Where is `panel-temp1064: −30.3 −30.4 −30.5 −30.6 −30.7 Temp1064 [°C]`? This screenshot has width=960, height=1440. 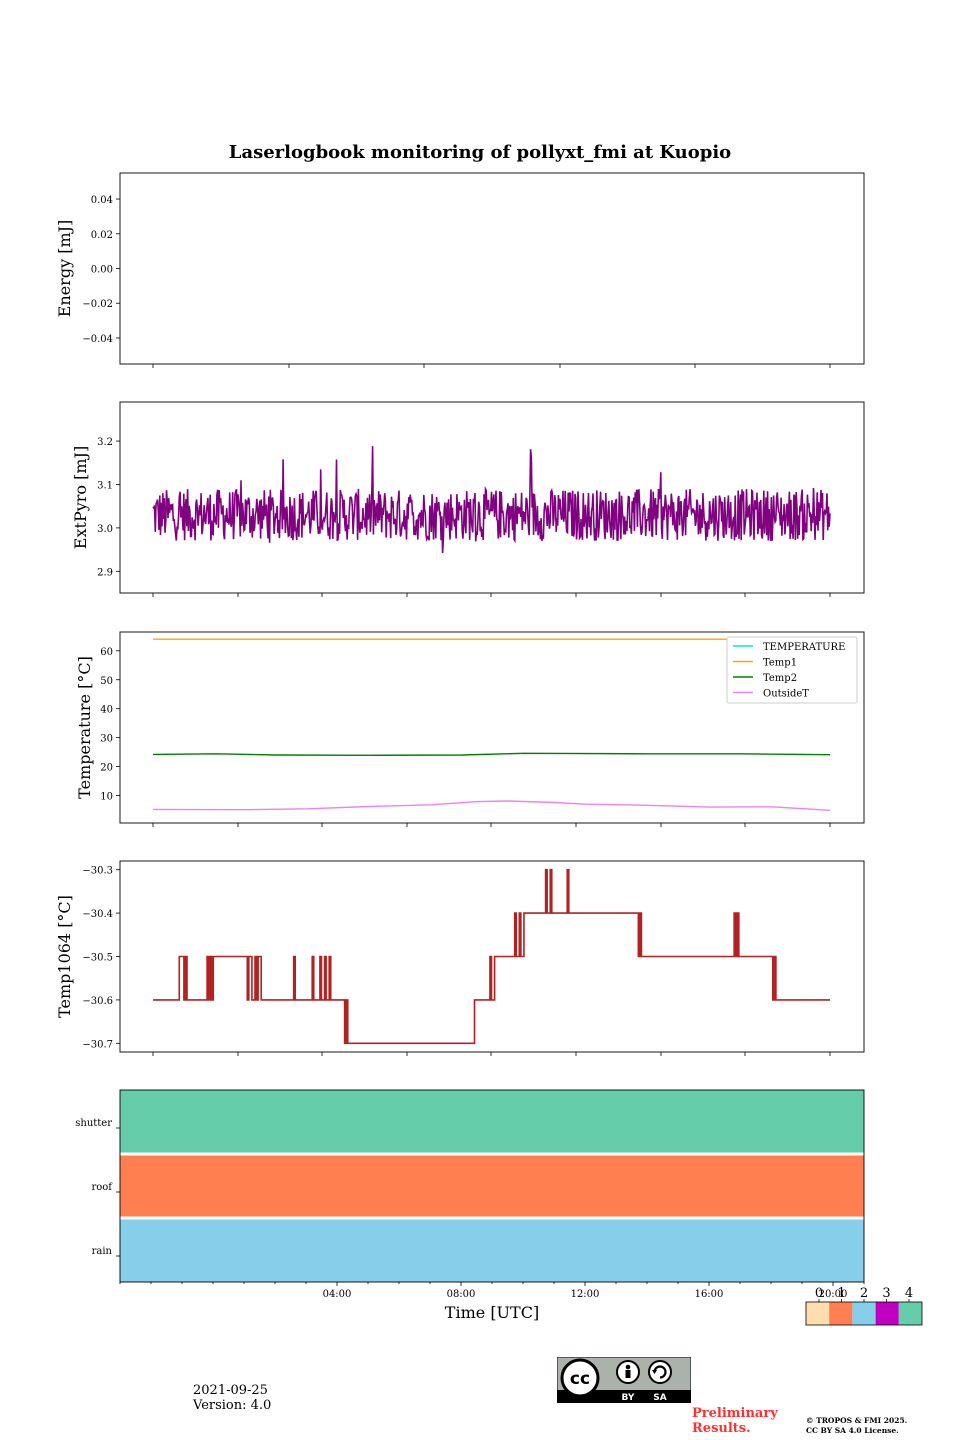 panel-temp1064: −30.3 −30.4 −30.5 −30.6 −30.7 Temp1064 [°C] is located at coordinates (460, 958).